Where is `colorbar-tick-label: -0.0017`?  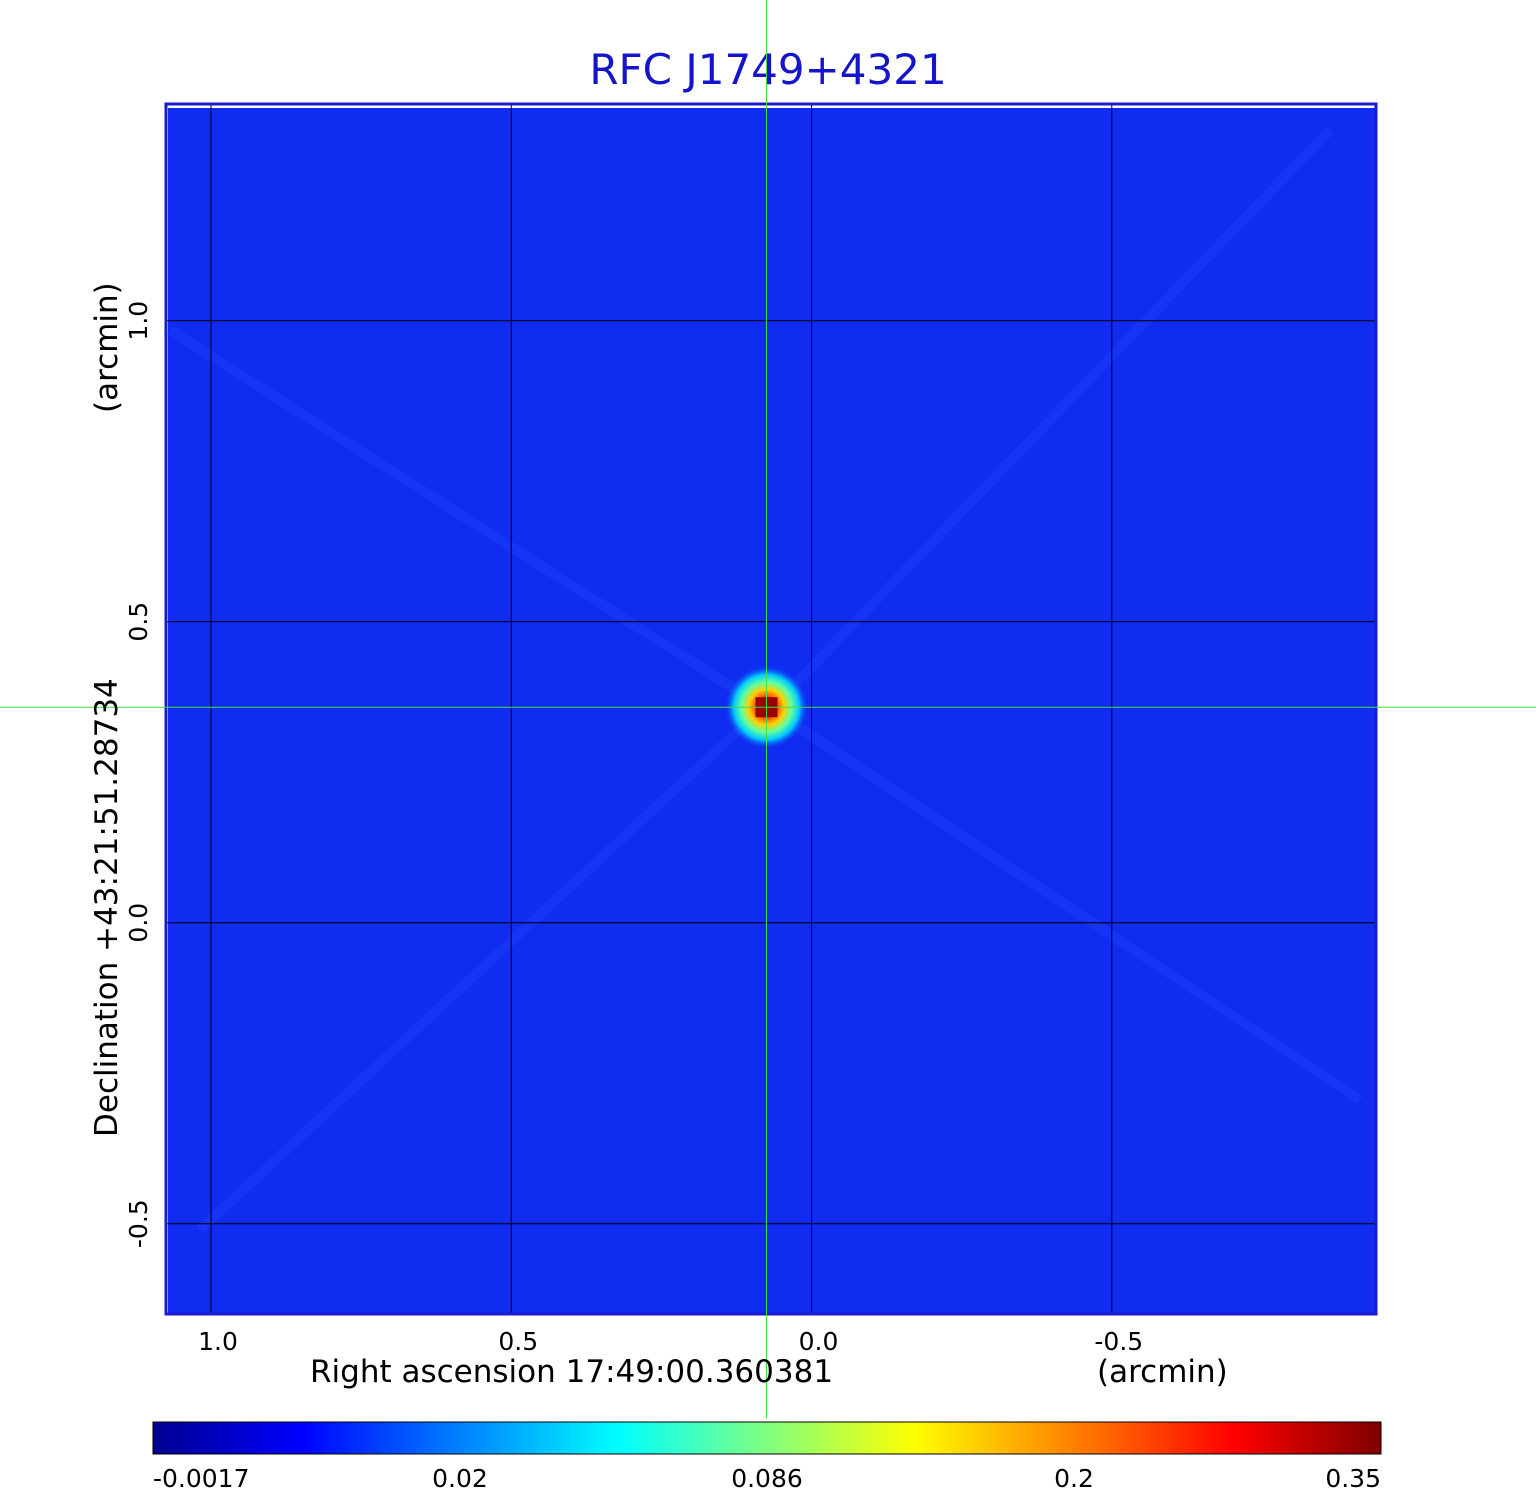
colorbar-tick-label: -0.0017 is located at coordinates (201, 1478).